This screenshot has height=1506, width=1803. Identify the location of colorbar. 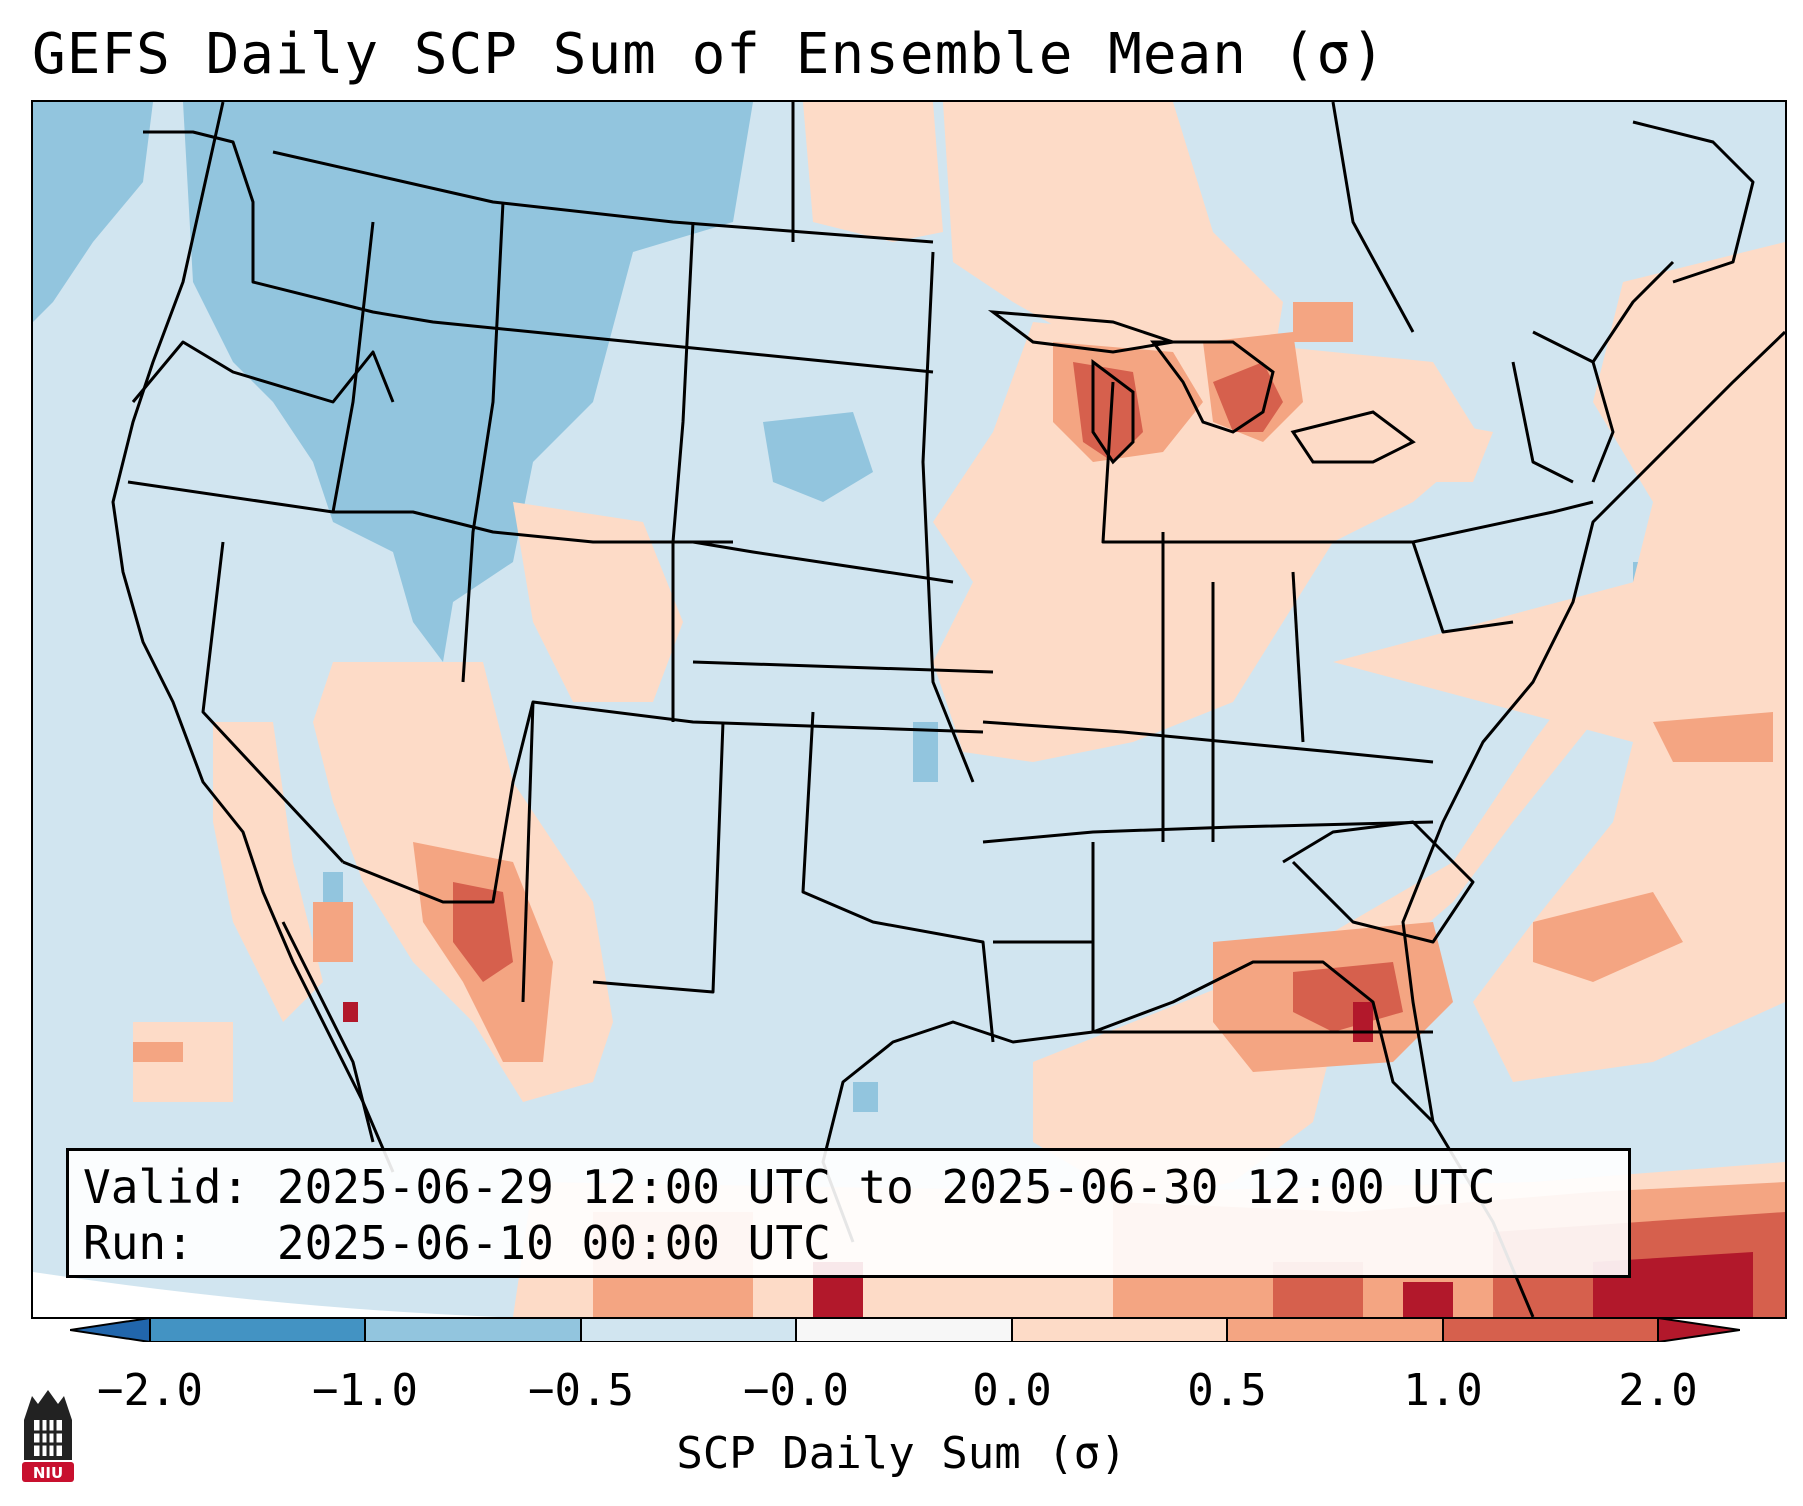
(905, 1330).